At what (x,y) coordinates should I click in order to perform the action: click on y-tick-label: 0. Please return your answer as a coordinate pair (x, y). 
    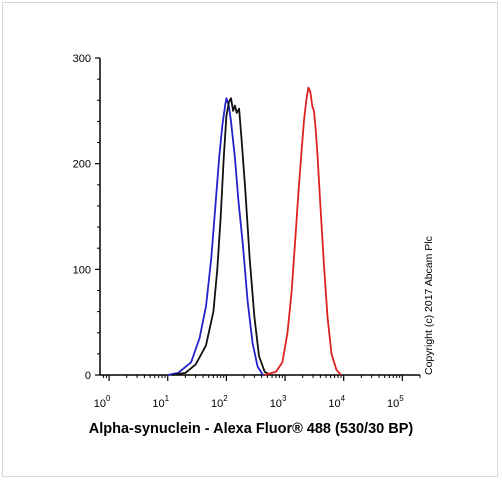
    Looking at the image, I should click on (88, 376).